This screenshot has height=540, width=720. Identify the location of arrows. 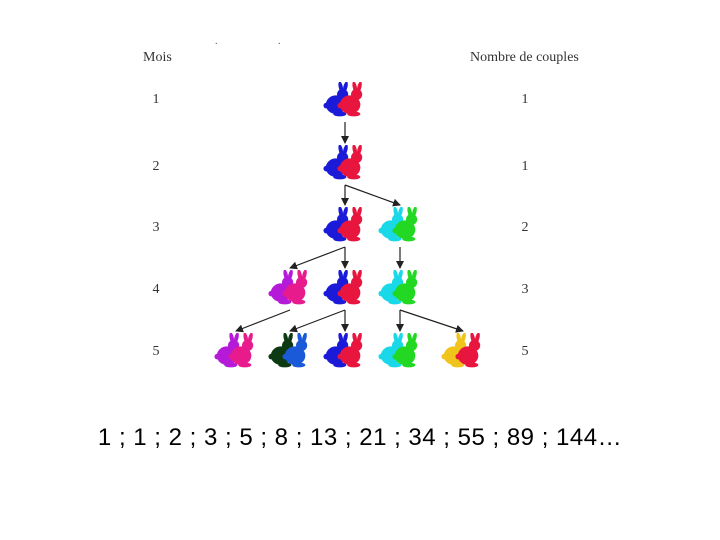
(349, 227).